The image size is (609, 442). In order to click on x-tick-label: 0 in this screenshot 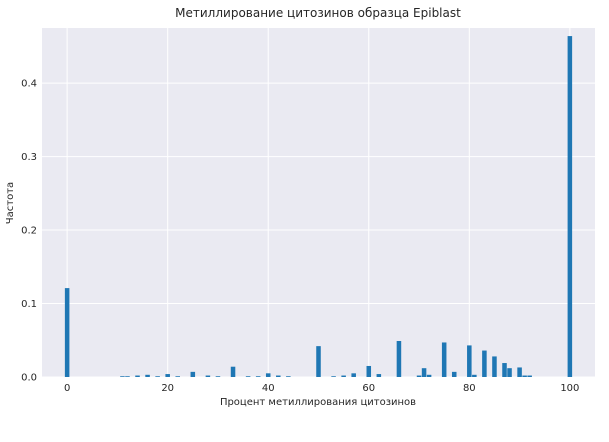, I will do `click(67, 388)`.